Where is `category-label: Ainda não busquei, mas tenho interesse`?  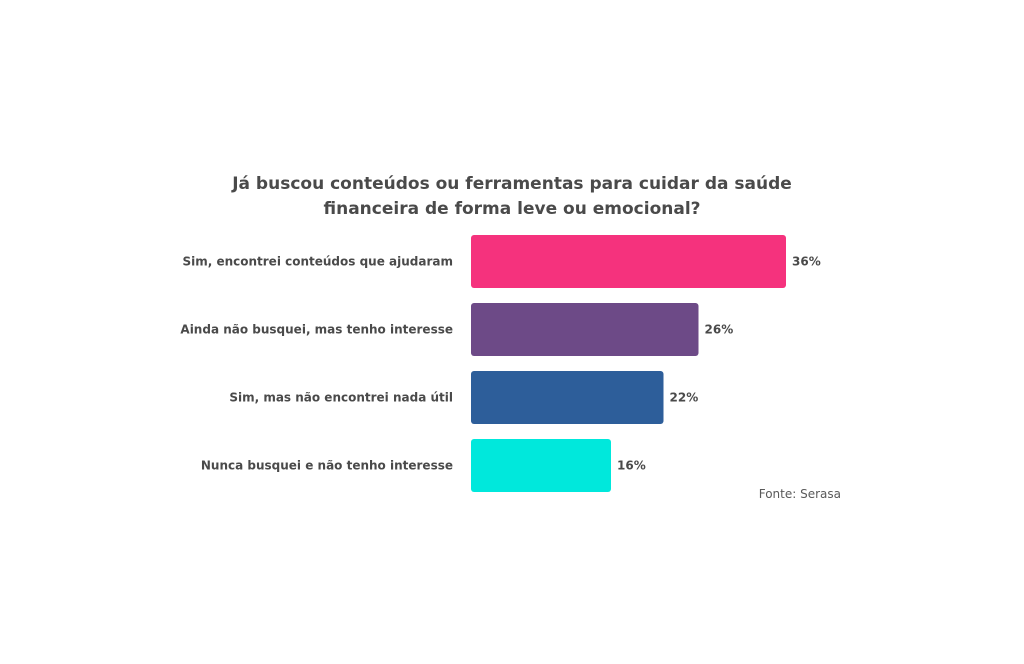 category-label: Ainda não busquei, mas tenho interesse is located at coordinates (316, 330).